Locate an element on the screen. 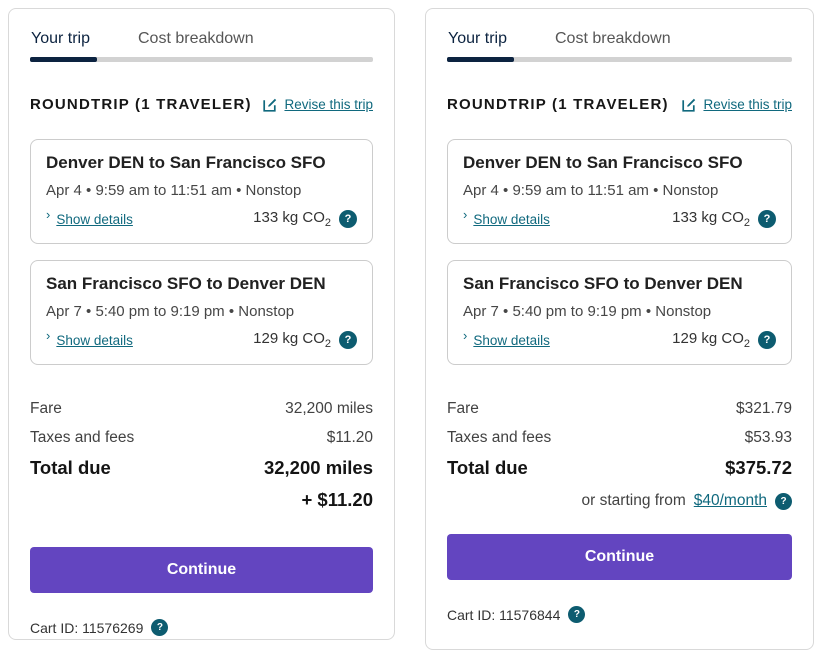 The height and width of the screenshot is (657, 821). fare-value: $321.79 is located at coordinates (763, 408).